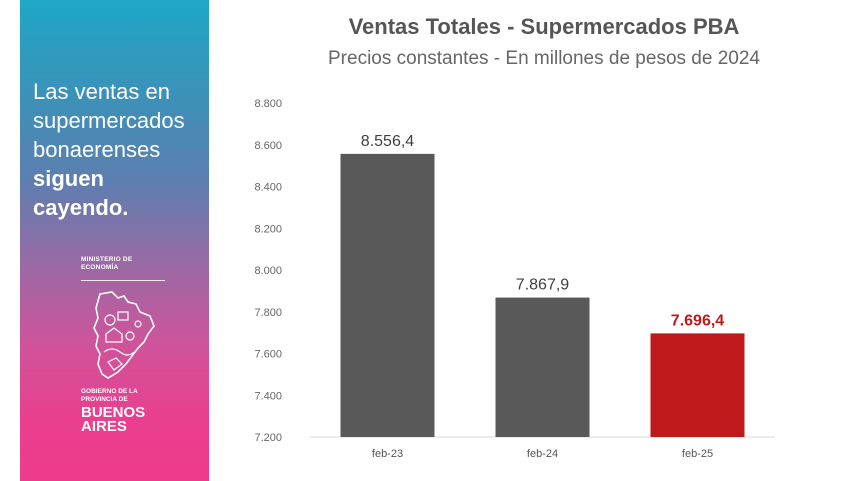 This screenshot has height=481, width=862. I want to click on y-tick-label: 8.600, so click(268, 146).